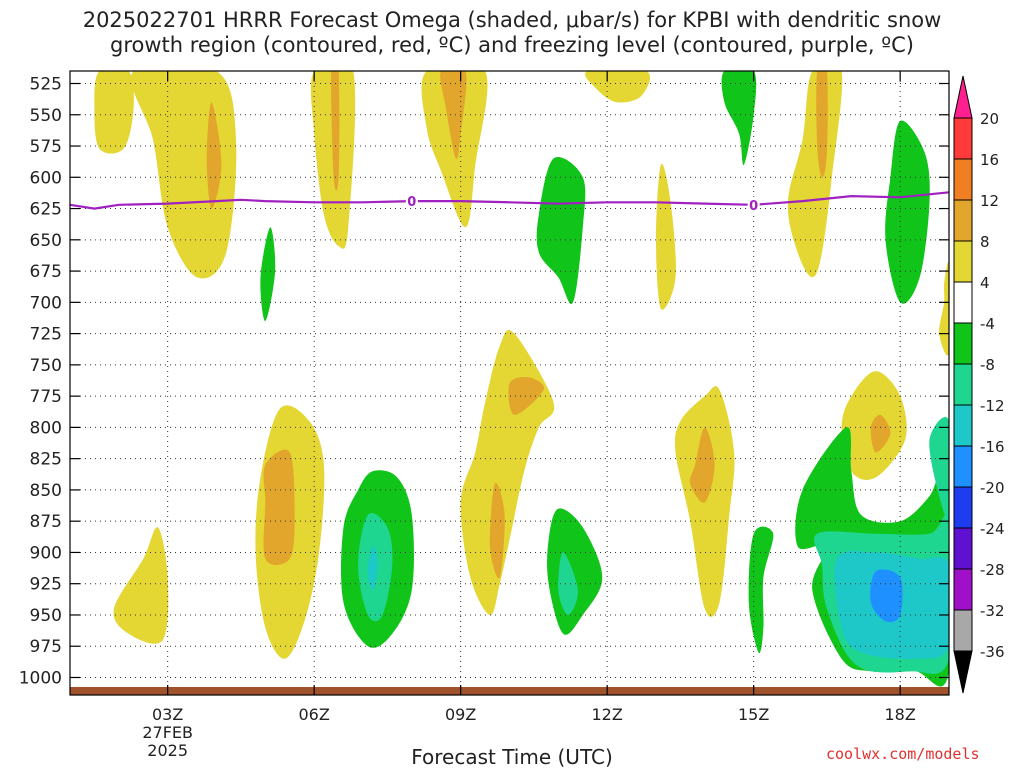  I want to click on y-tick-label-950: 950, so click(46, 616).